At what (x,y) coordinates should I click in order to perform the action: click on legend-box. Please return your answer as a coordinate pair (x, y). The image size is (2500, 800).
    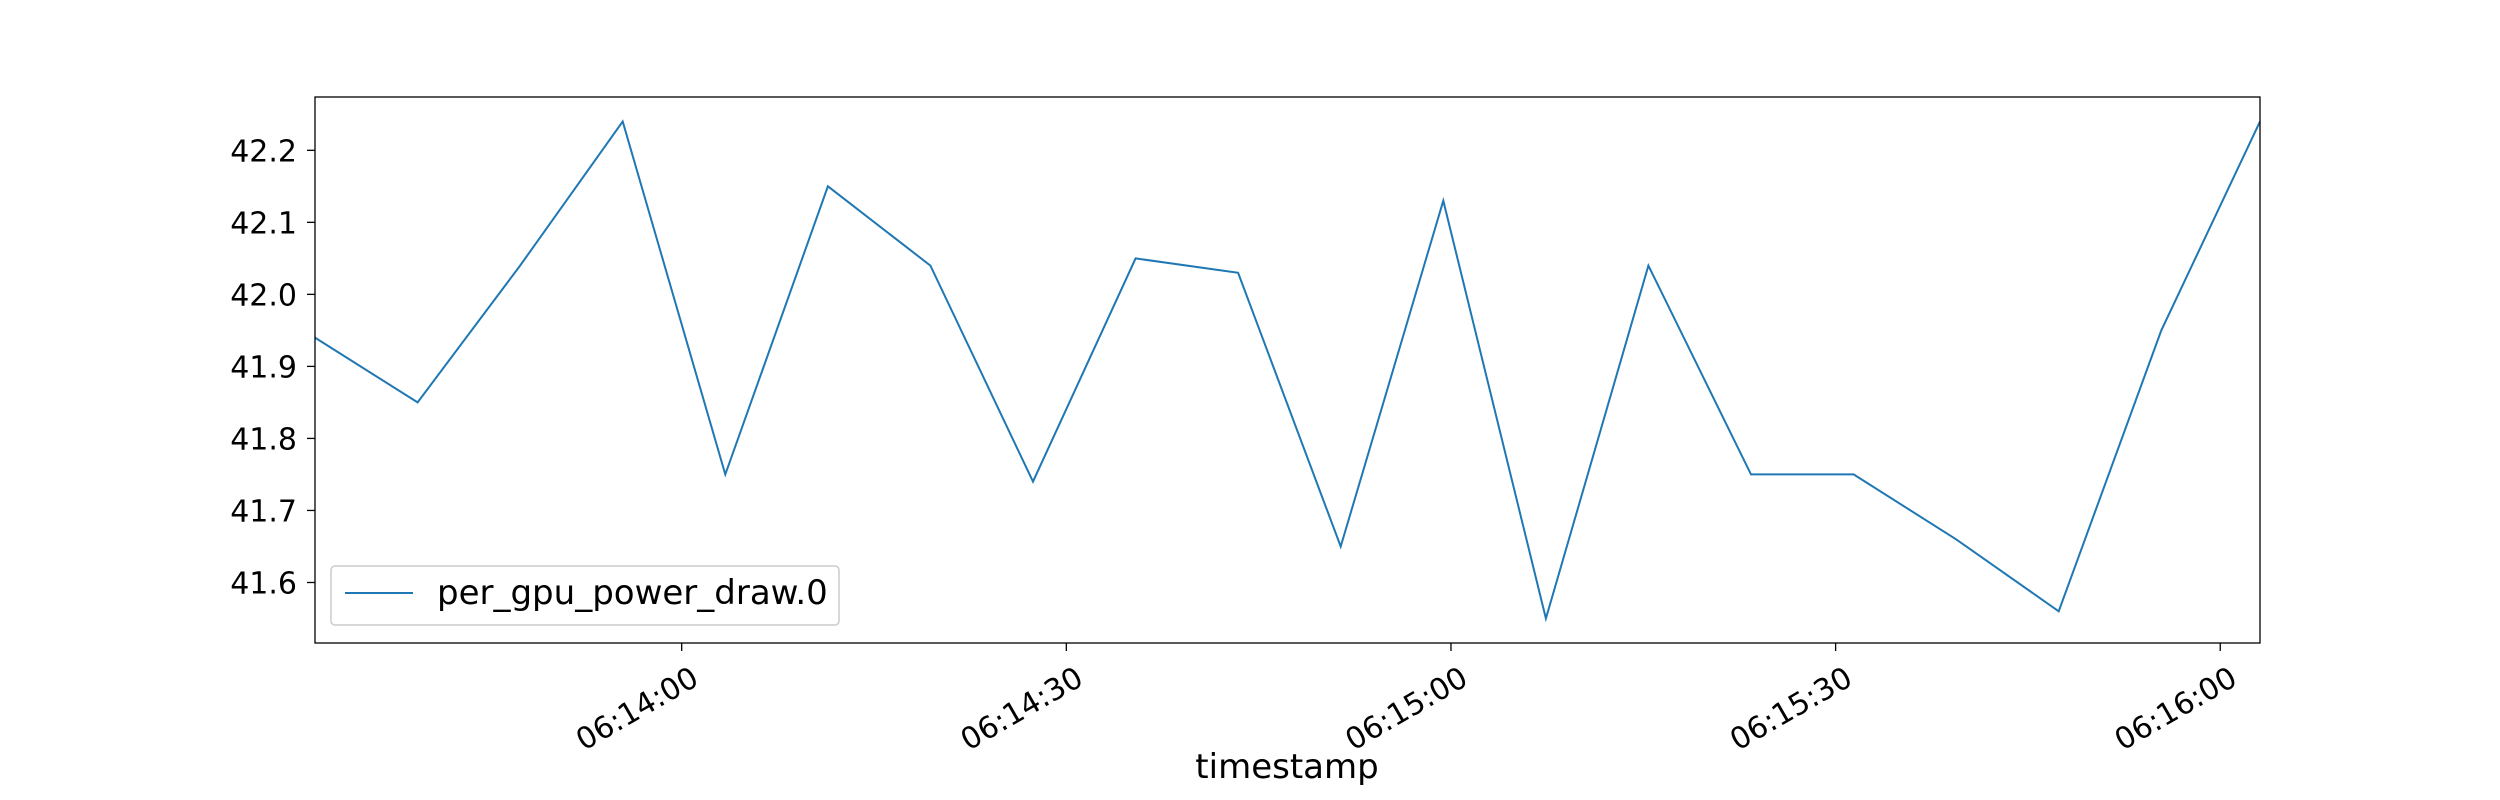
    Looking at the image, I should click on (585, 595).